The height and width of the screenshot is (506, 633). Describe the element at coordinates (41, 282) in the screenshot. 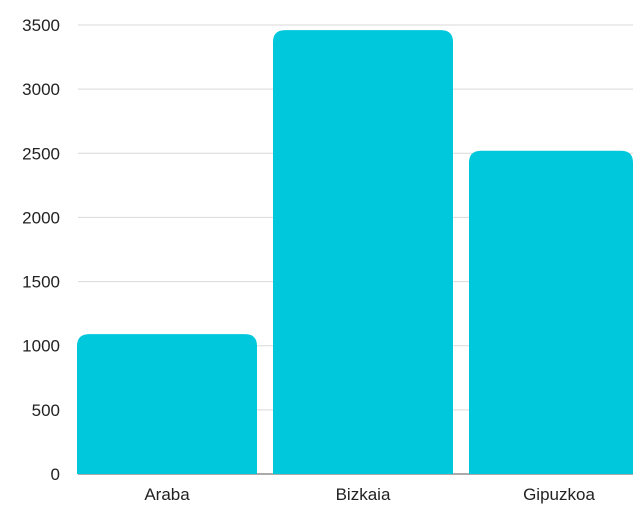

I see `y-tick-label: 1500` at that location.